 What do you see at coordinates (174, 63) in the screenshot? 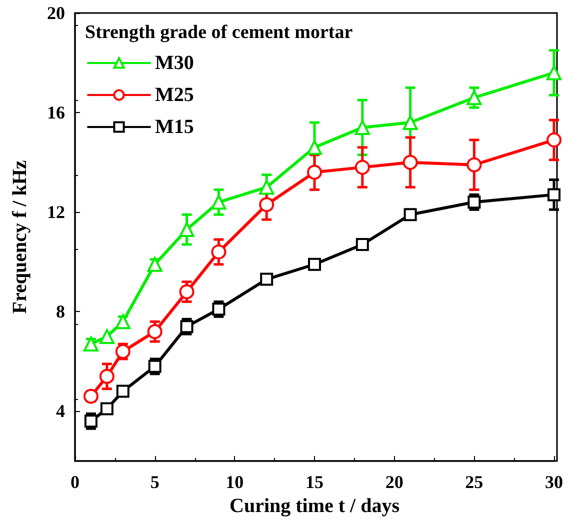
I see `legend-label: M30` at bounding box center [174, 63].